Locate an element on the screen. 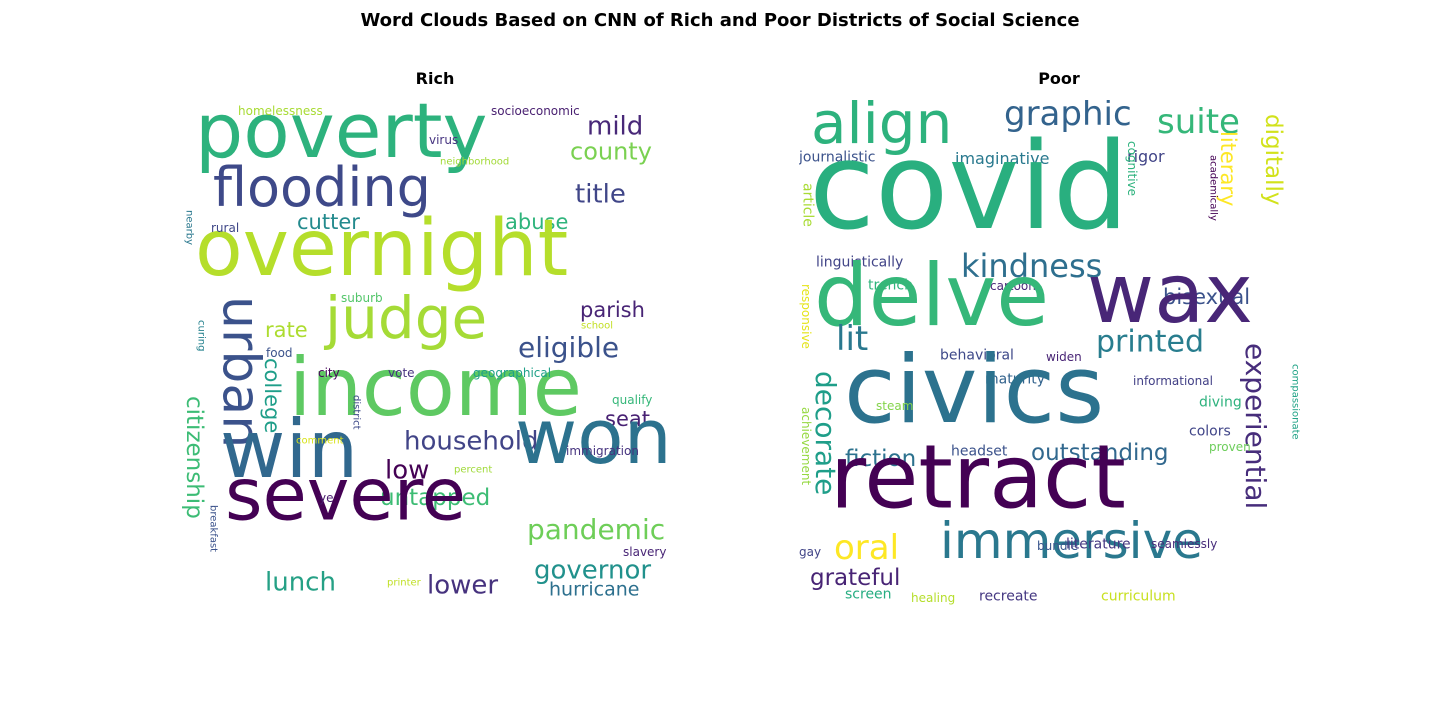 This screenshot has height=720, width=1440. word-rich-printer: printer is located at coordinates (404, 582).